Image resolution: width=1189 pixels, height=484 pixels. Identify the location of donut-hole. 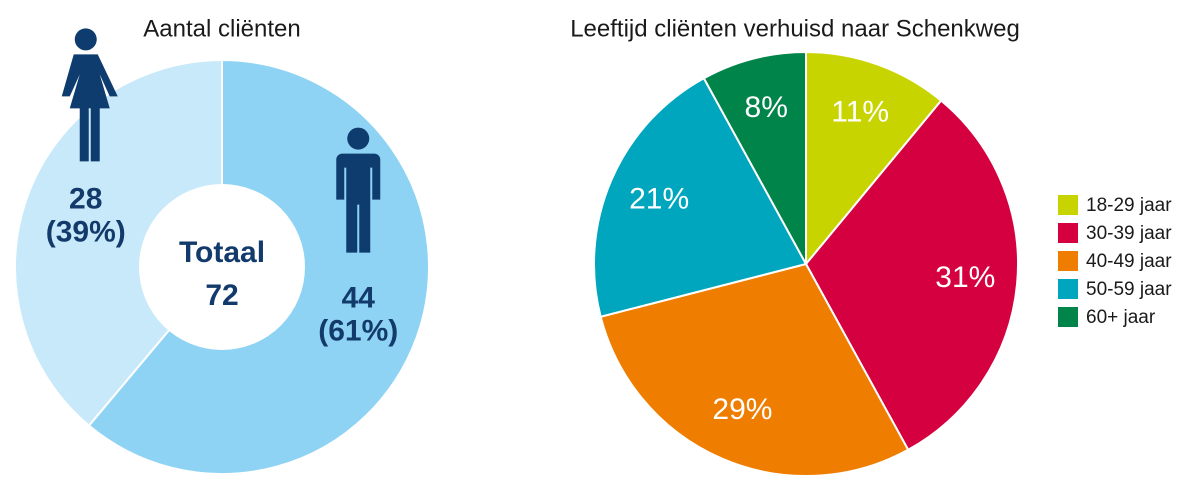
(222, 267).